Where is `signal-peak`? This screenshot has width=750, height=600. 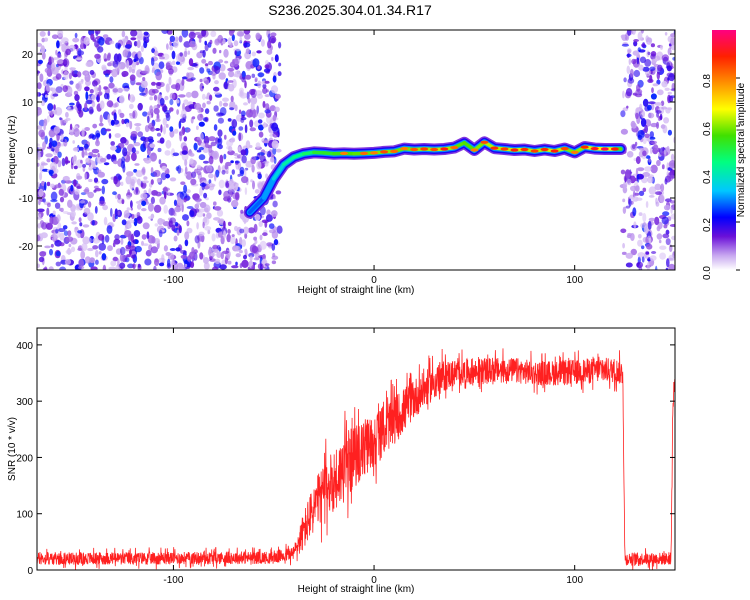 signal-peak is located at coordinates (514, 150).